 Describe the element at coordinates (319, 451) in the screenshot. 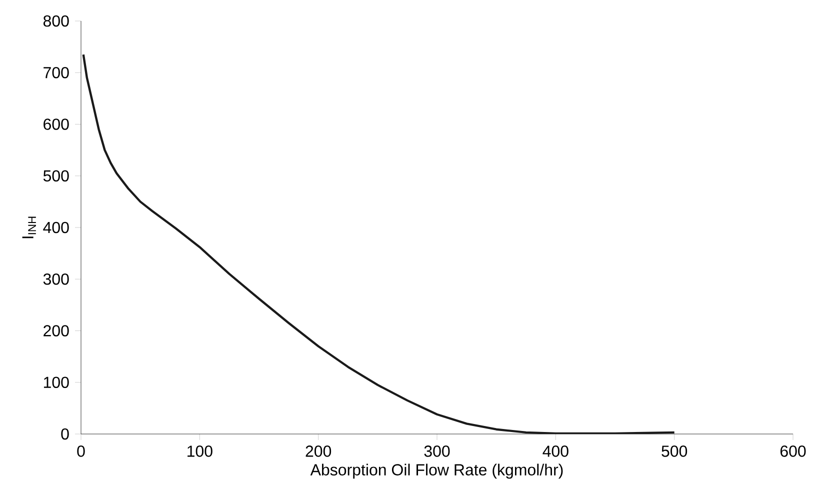

I see `x-tick-label: 200` at that location.